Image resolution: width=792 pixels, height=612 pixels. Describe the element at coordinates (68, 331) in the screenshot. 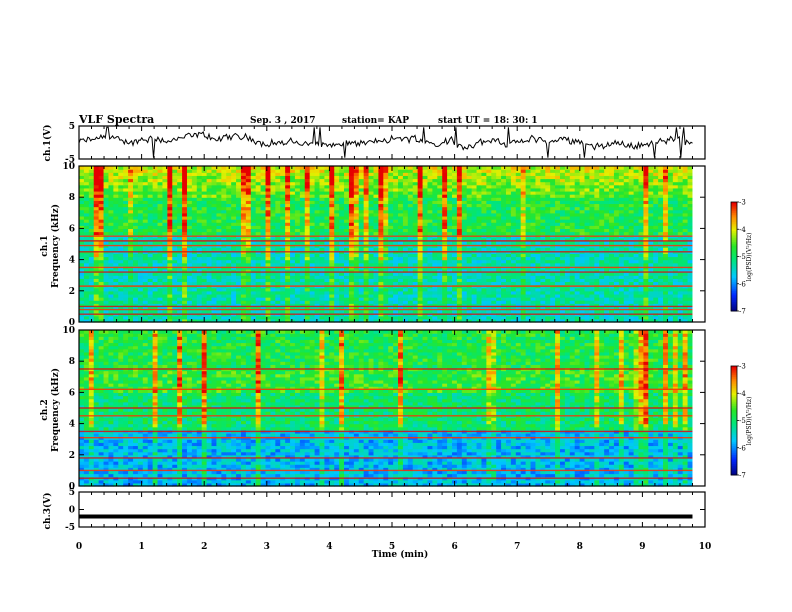

I see `y-tick-label: 10` at that location.